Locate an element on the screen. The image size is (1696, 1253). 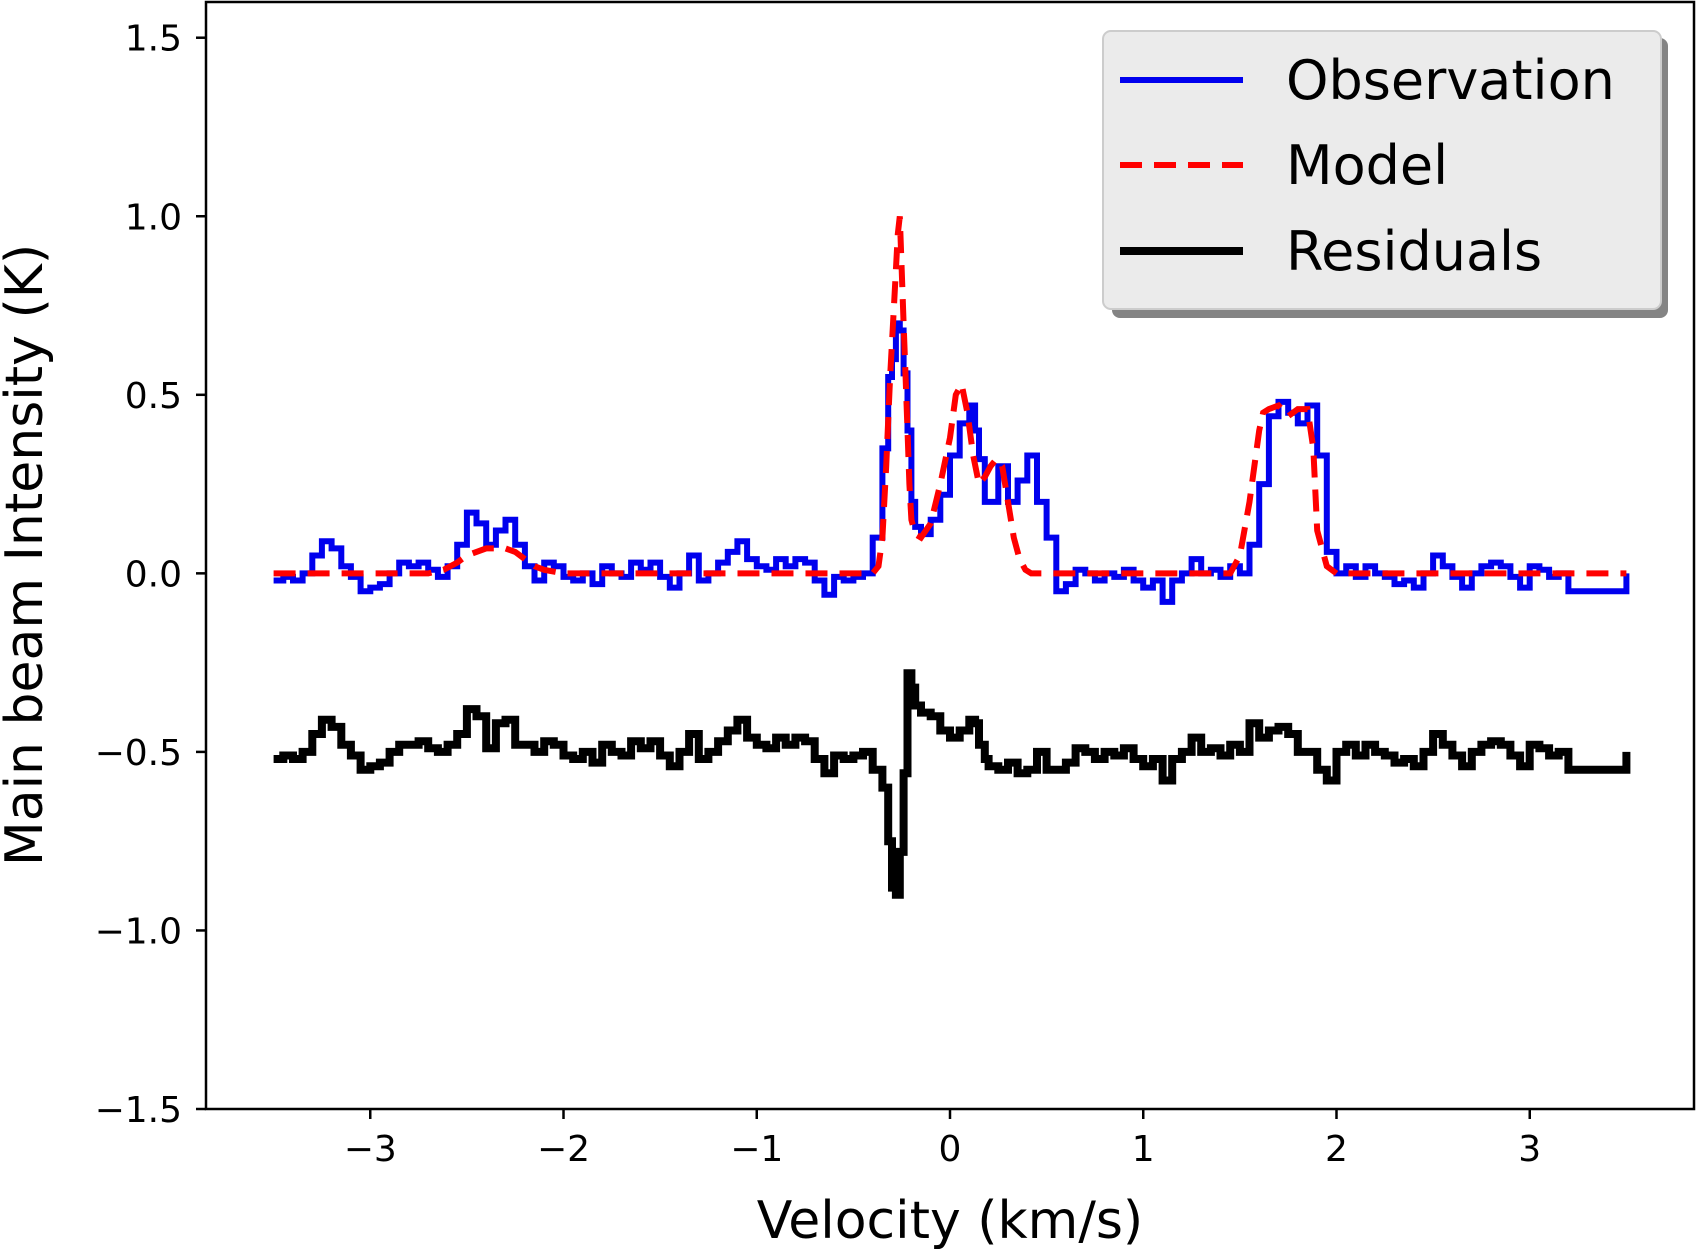
y-tick-label: −0.5 is located at coordinates (138, 753).